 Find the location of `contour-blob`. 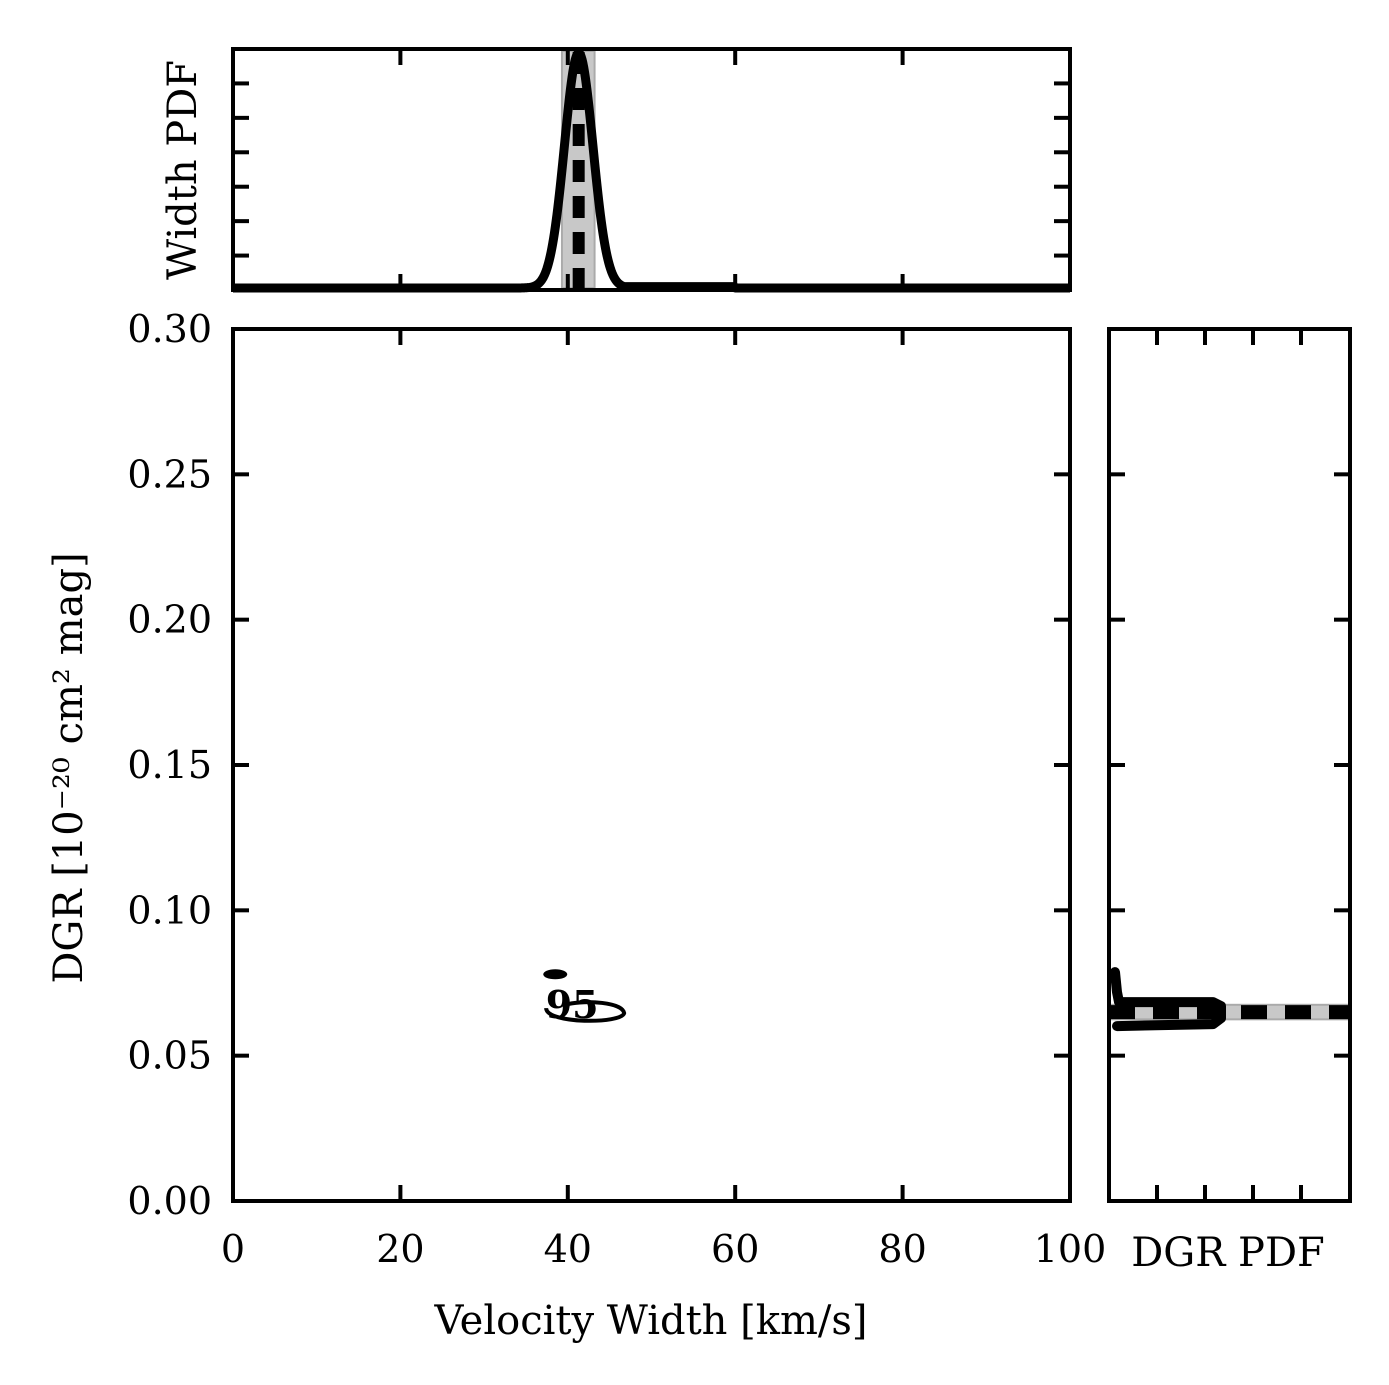

contour-blob is located at coordinates (555, 974).